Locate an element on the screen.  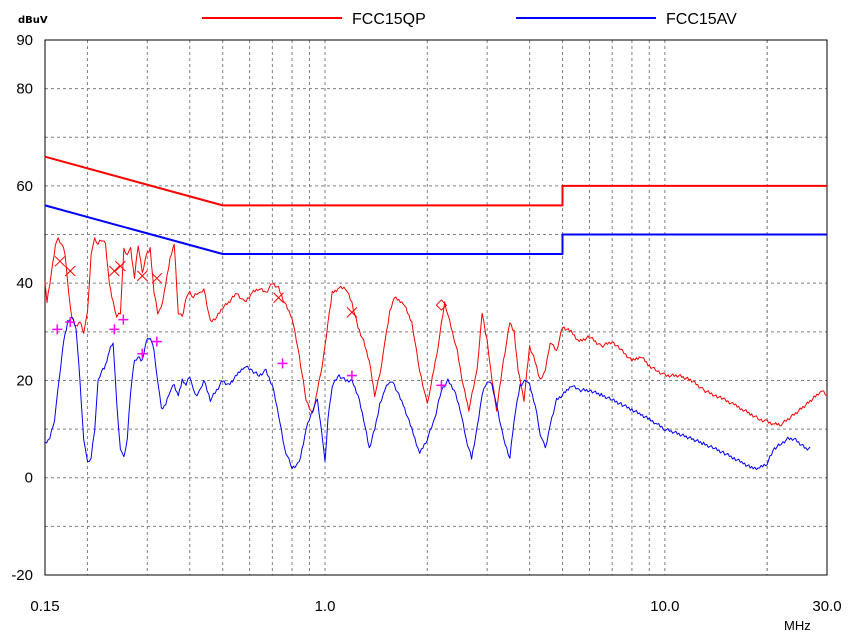
x-tick-labels: 0.15 1.0 10.0 30.0 is located at coordinates (435, 606).